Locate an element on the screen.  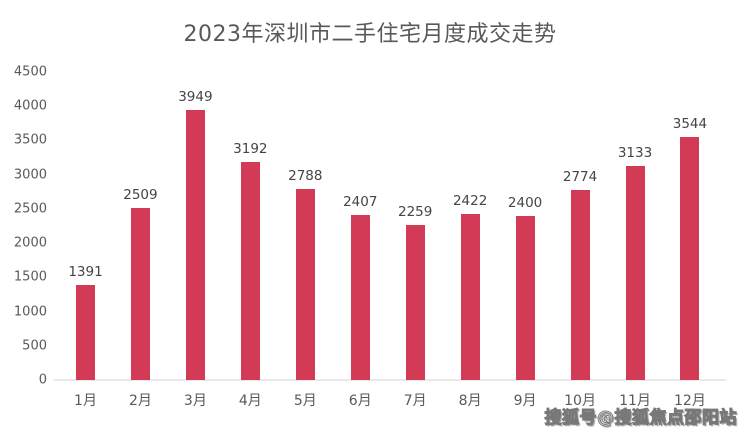
y-tick-label: 4000 is located at coordinates (30, 106).